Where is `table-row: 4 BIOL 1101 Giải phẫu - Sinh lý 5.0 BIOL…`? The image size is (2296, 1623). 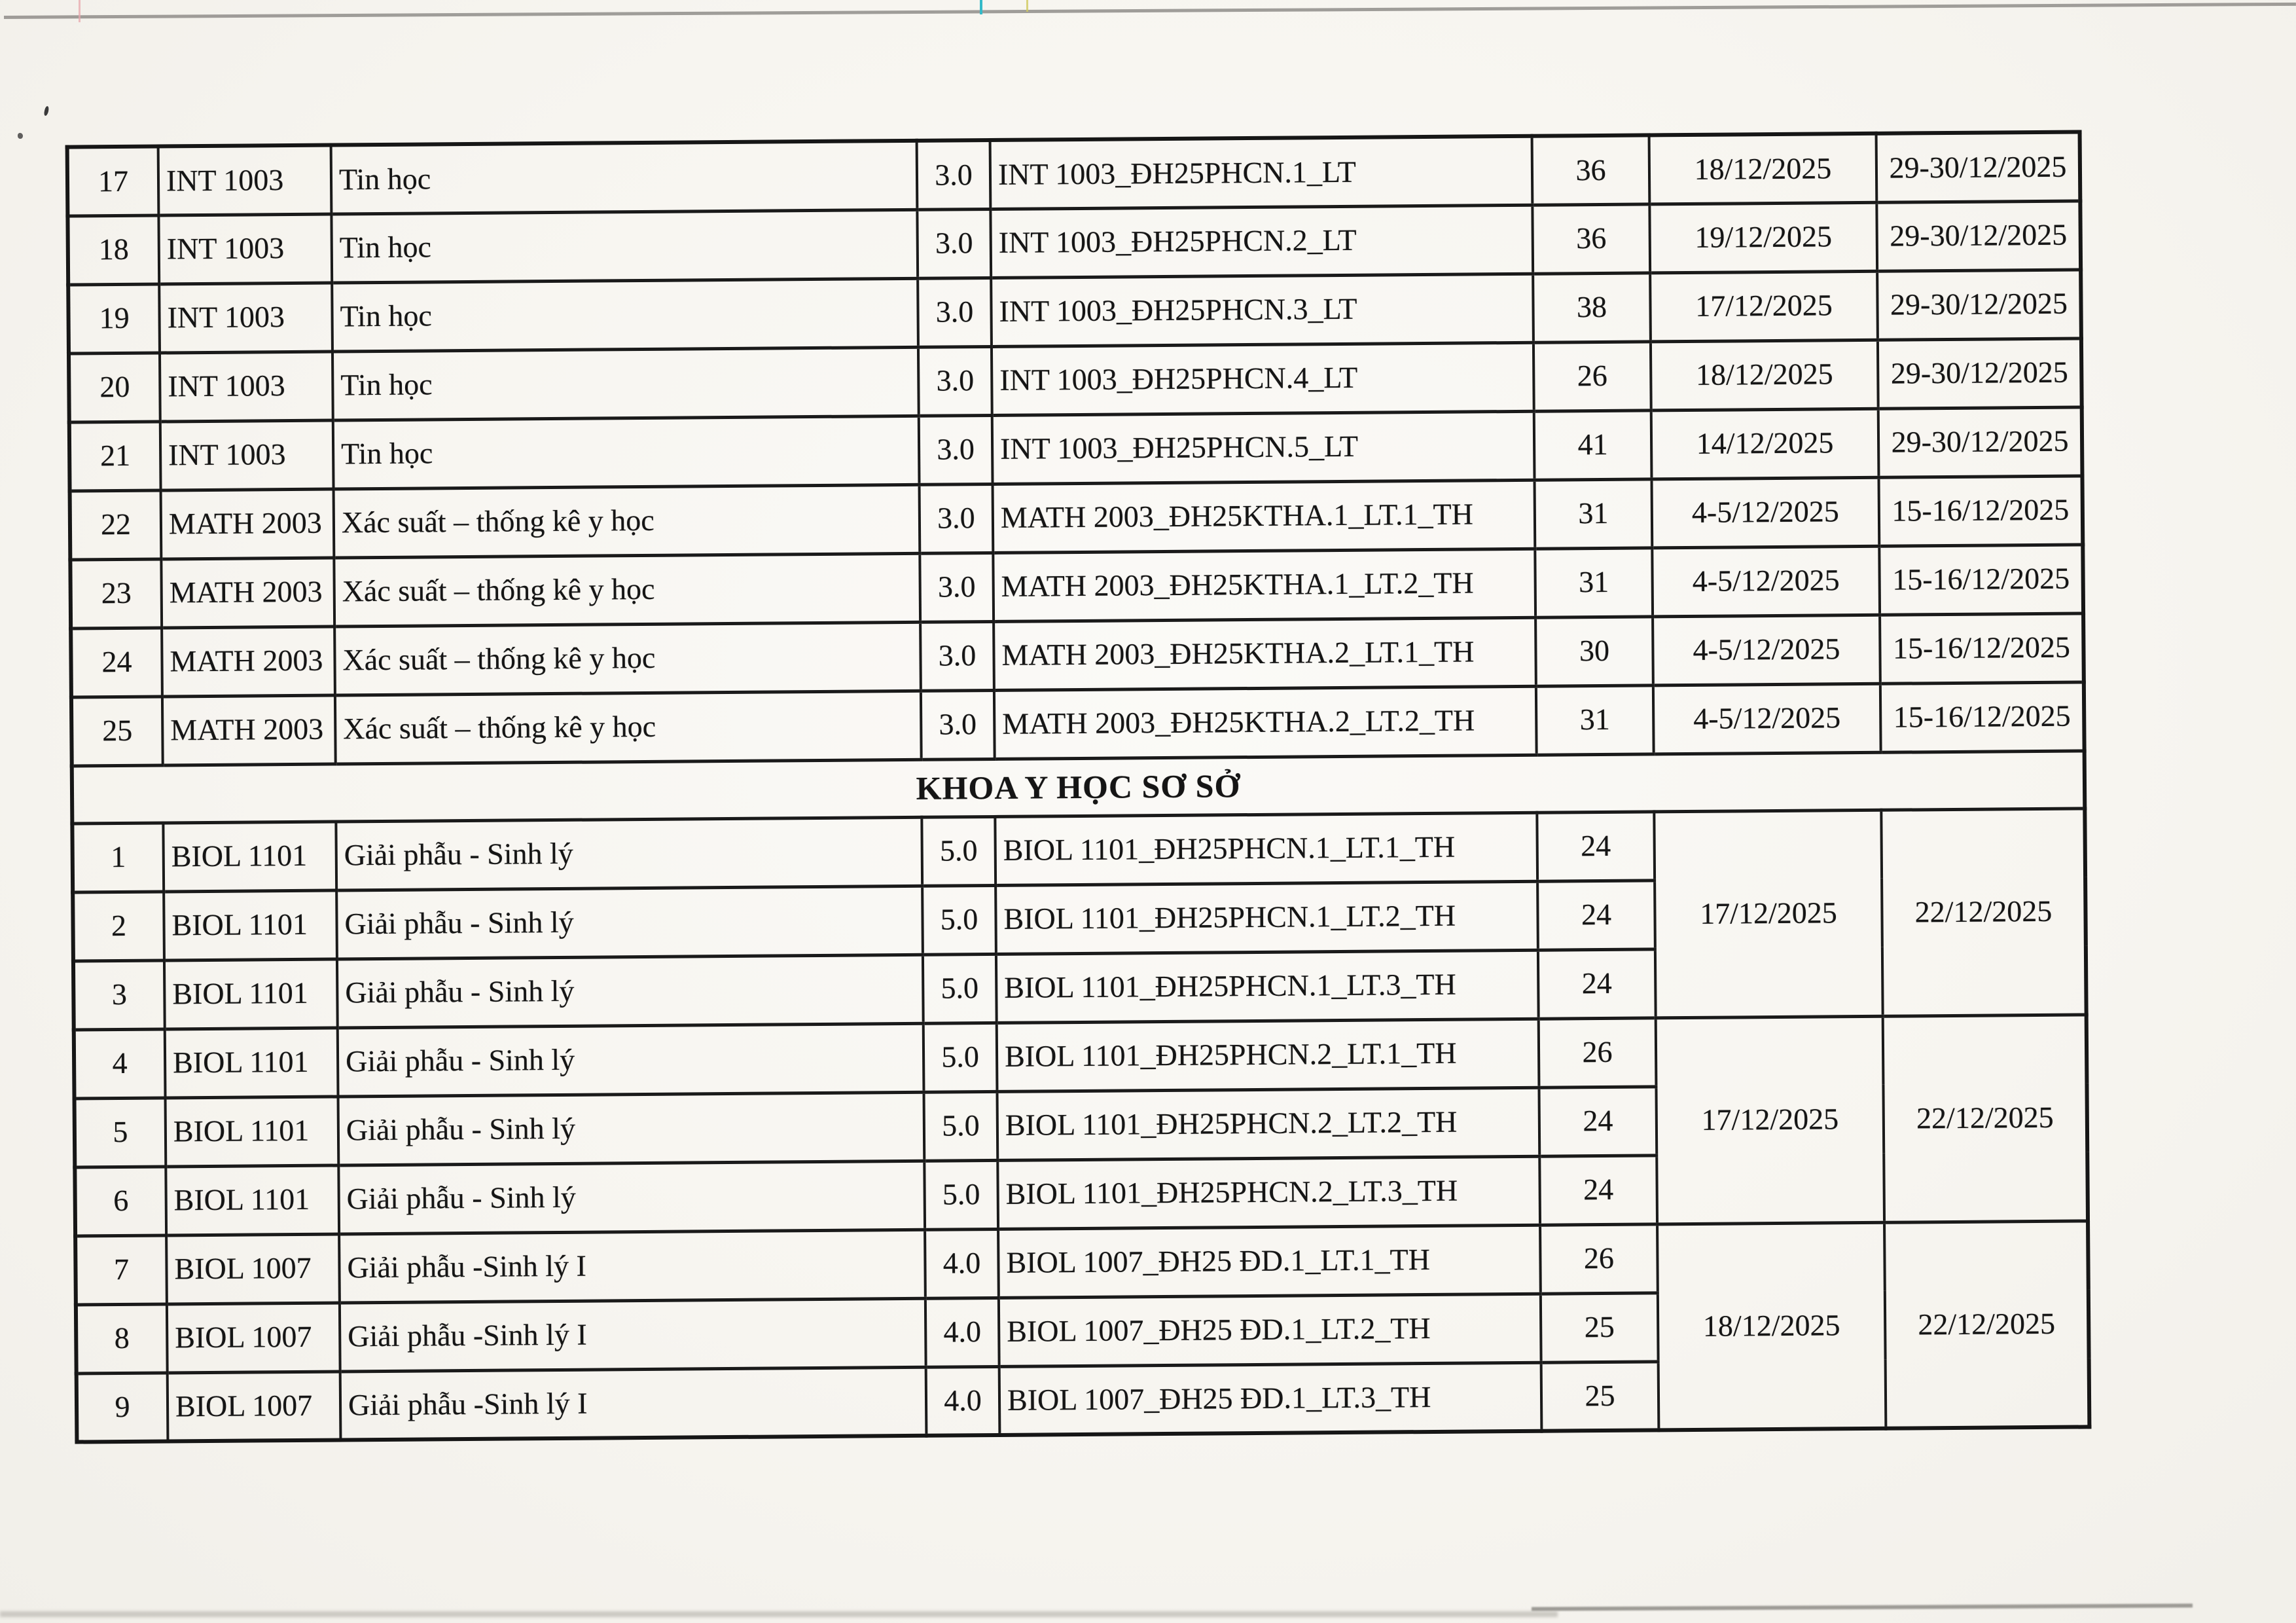
table-row: 4 BIOL 1101 Giải phẫu - Sinh lý 5.0 BIOL… is located at coordinates (1081, 1119).